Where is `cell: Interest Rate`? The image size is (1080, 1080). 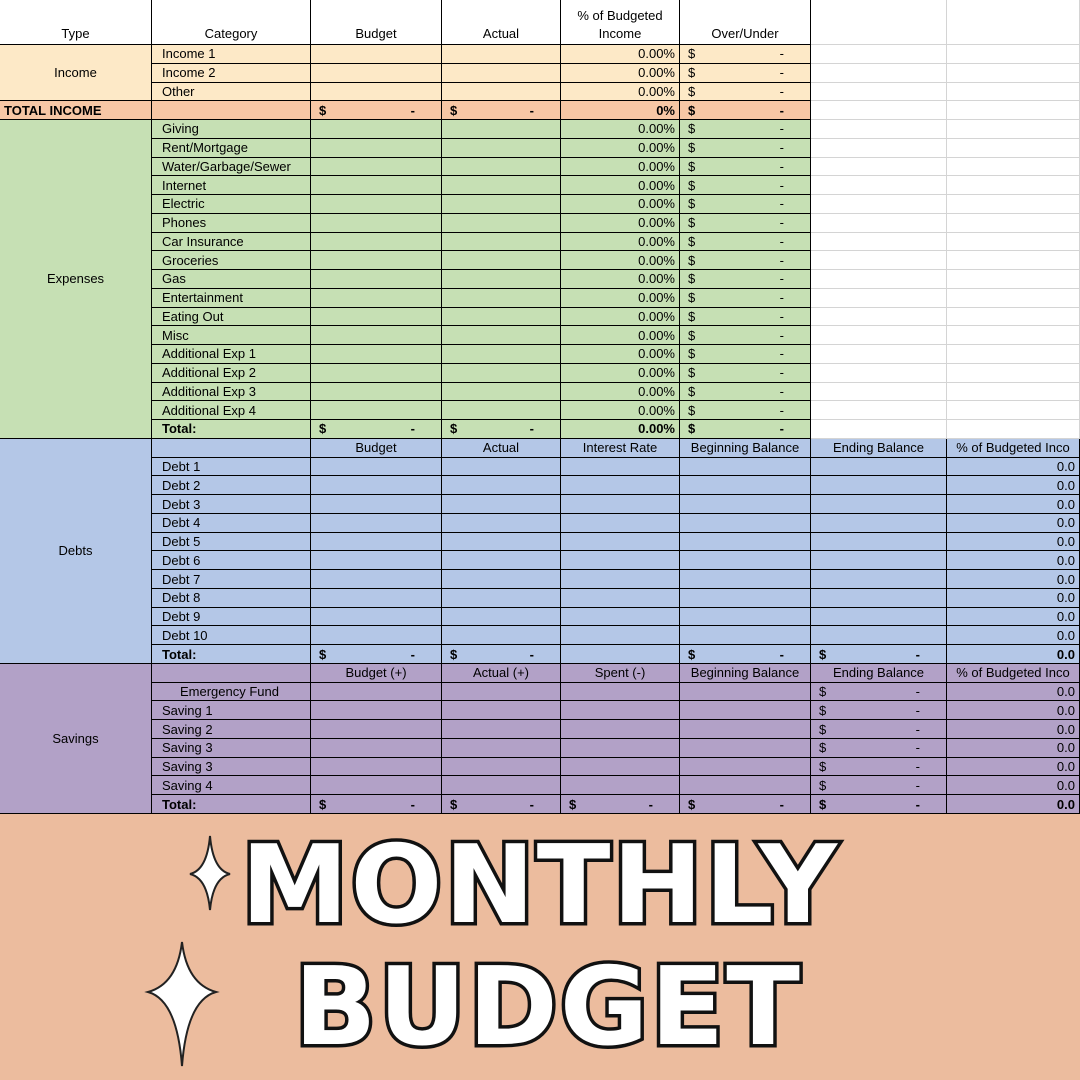 cell: Interest Rate is located at coordinates (620, 448).